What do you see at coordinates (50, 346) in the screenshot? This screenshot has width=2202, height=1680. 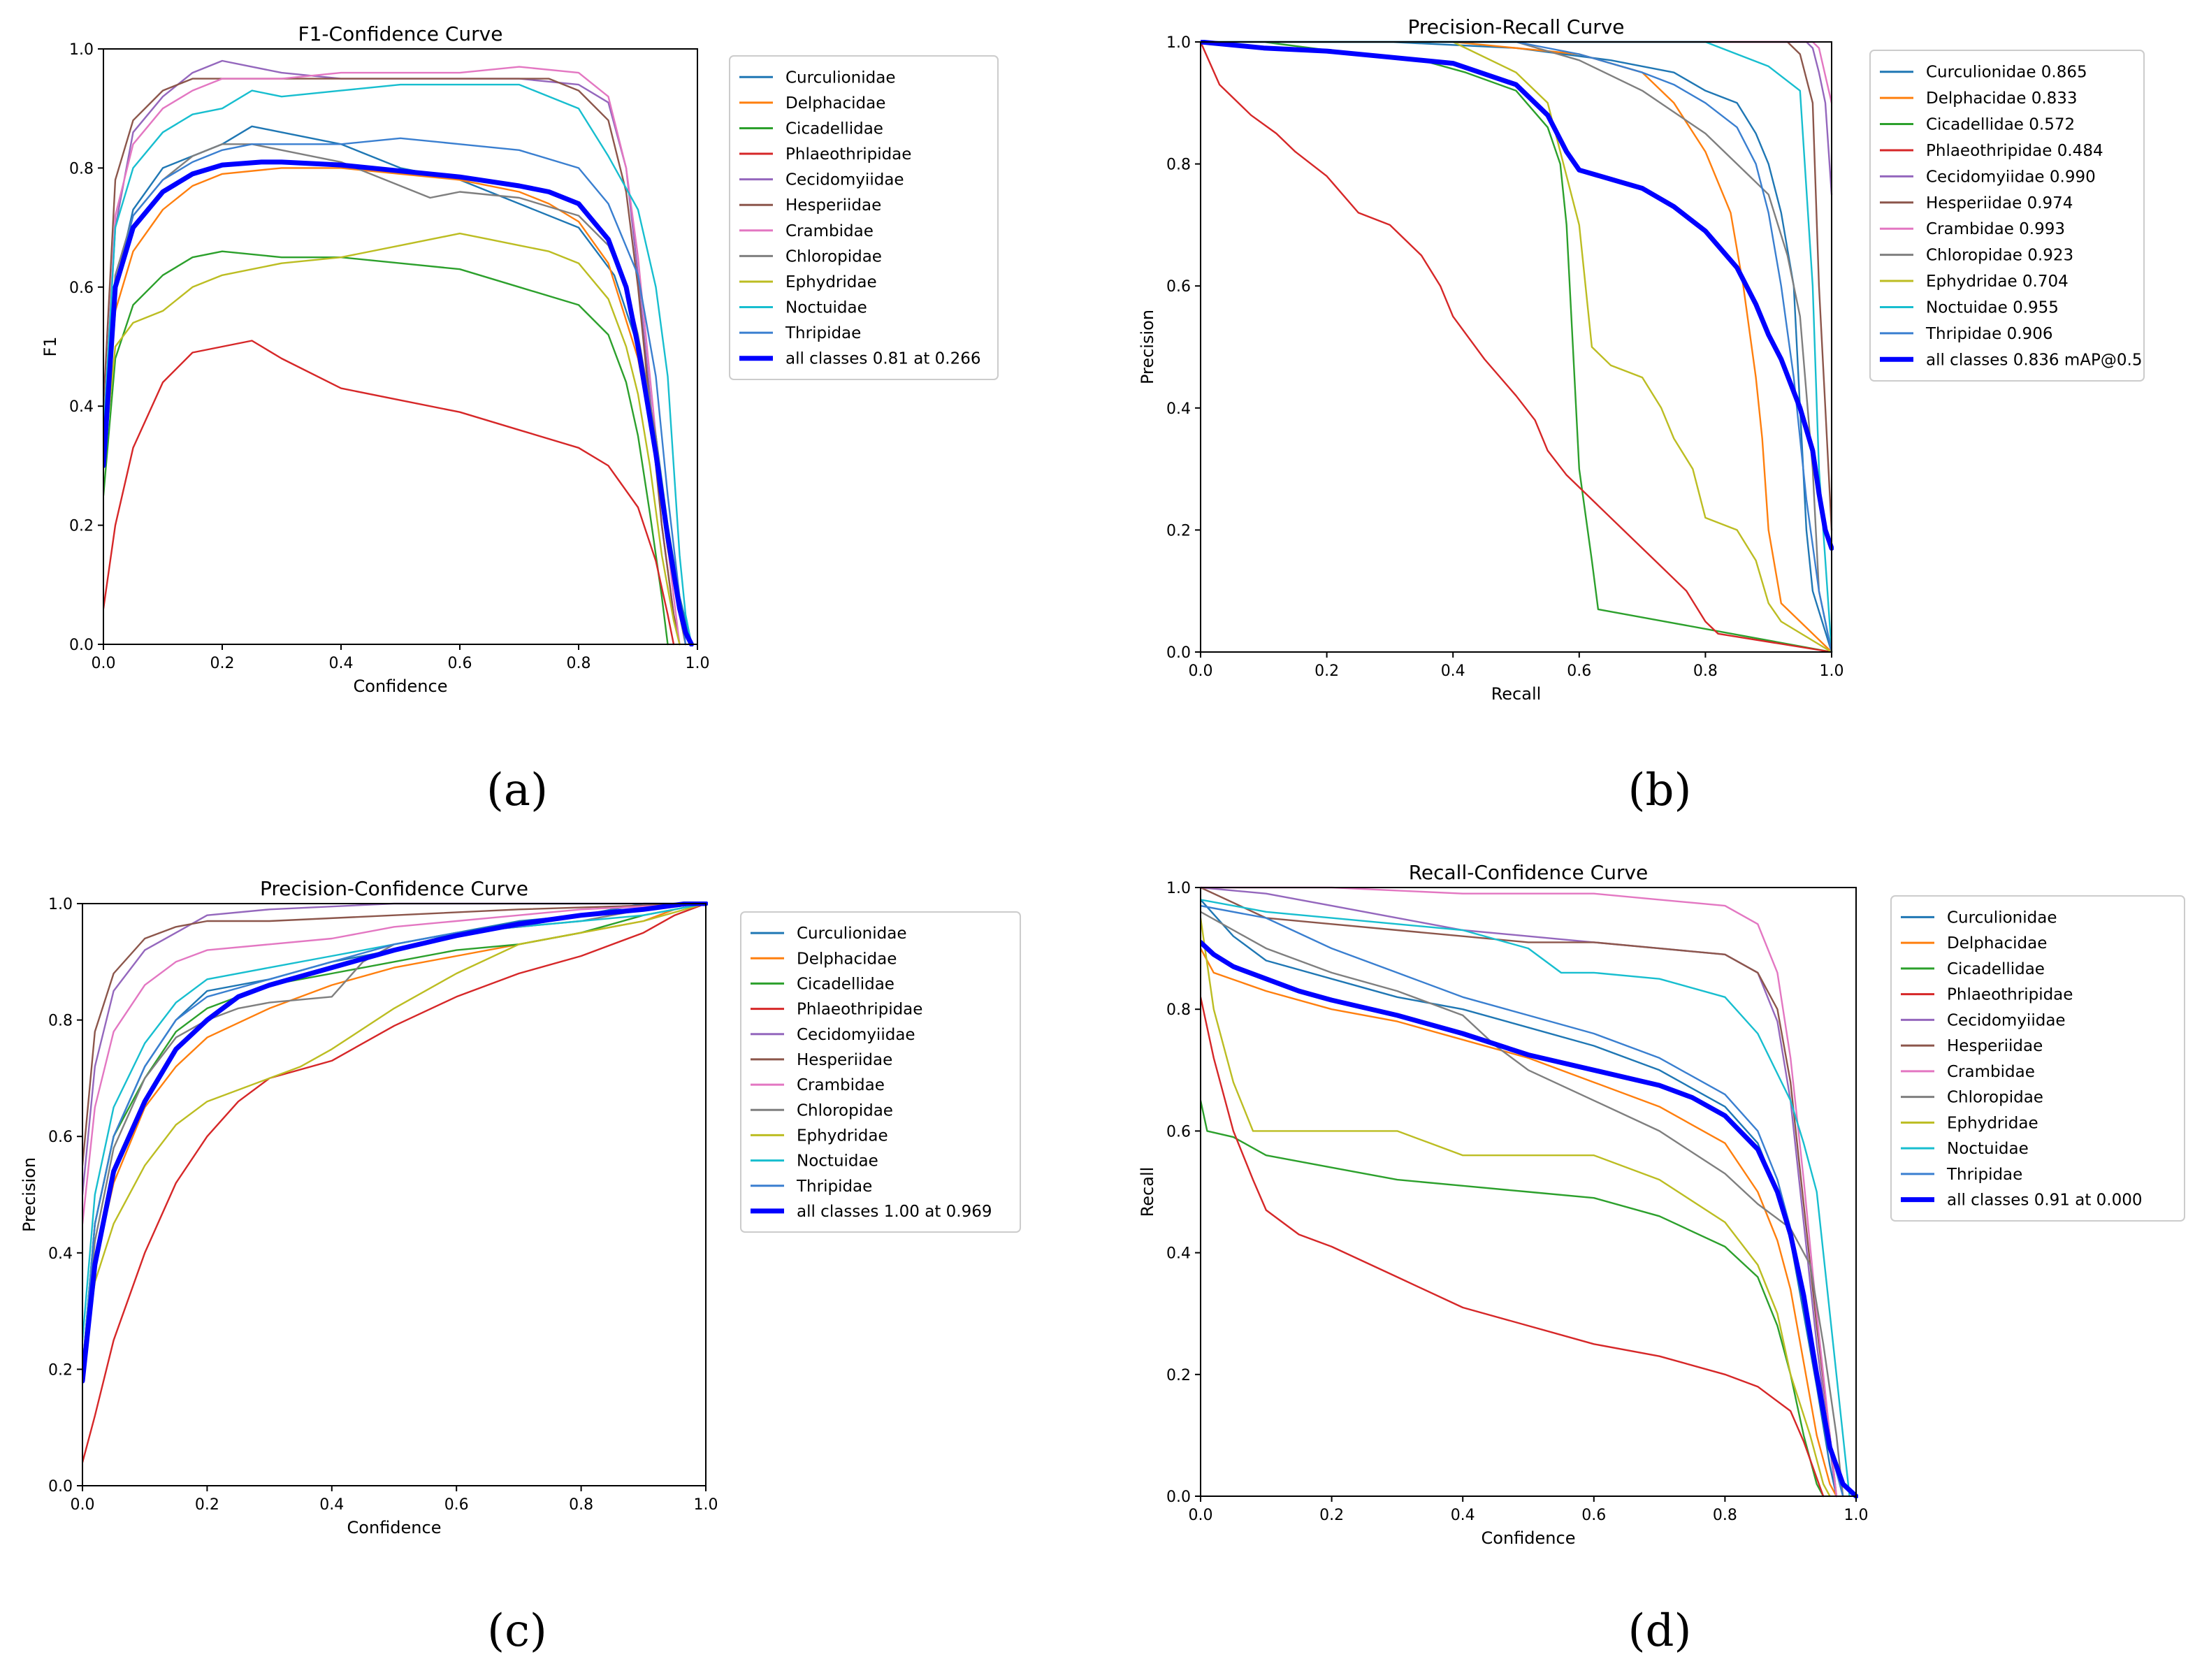 I see `y-axis-label: F1` at bounding box center [50, 346].